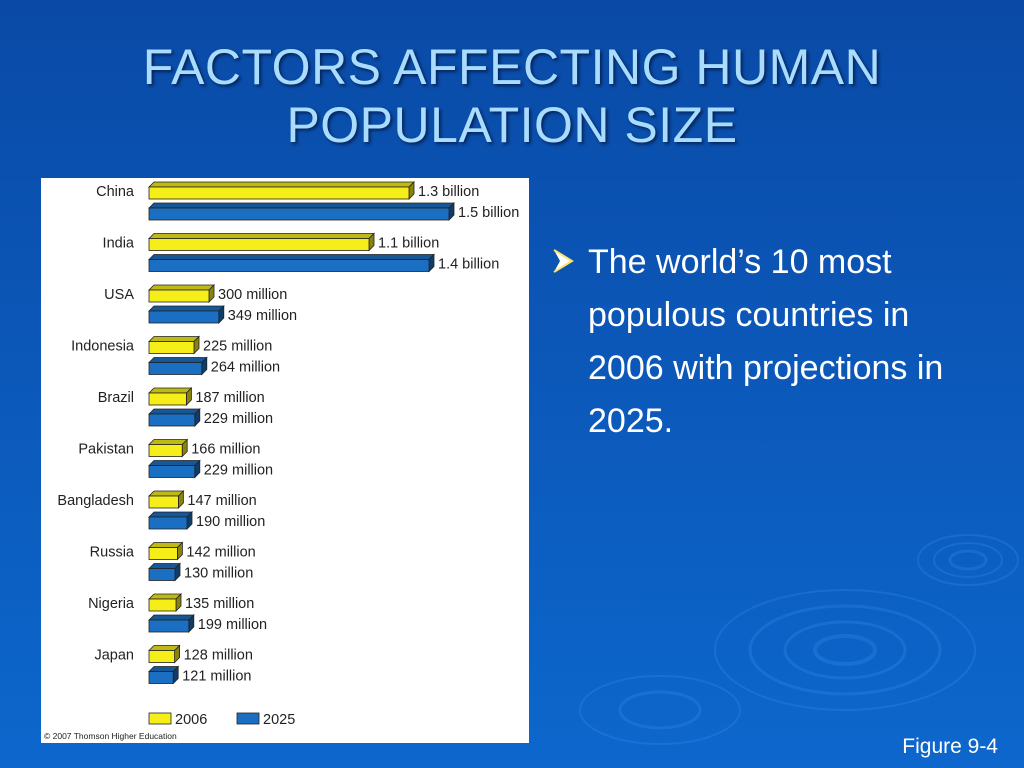 The image size is (1024, 768). I want to click on bar-nigeria-2006, so click(162, 605).